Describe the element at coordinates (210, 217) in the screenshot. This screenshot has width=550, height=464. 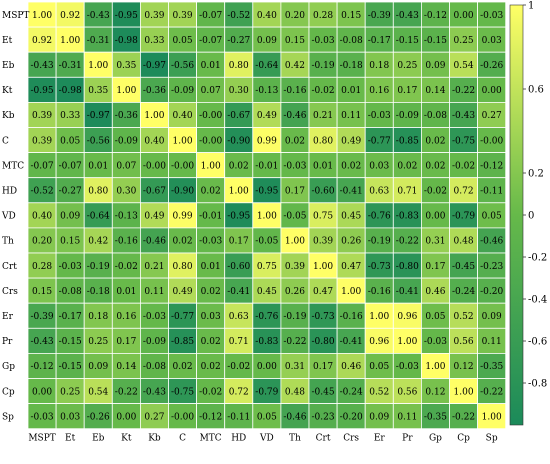
I see `cell-value-label: -0.01` at that location.